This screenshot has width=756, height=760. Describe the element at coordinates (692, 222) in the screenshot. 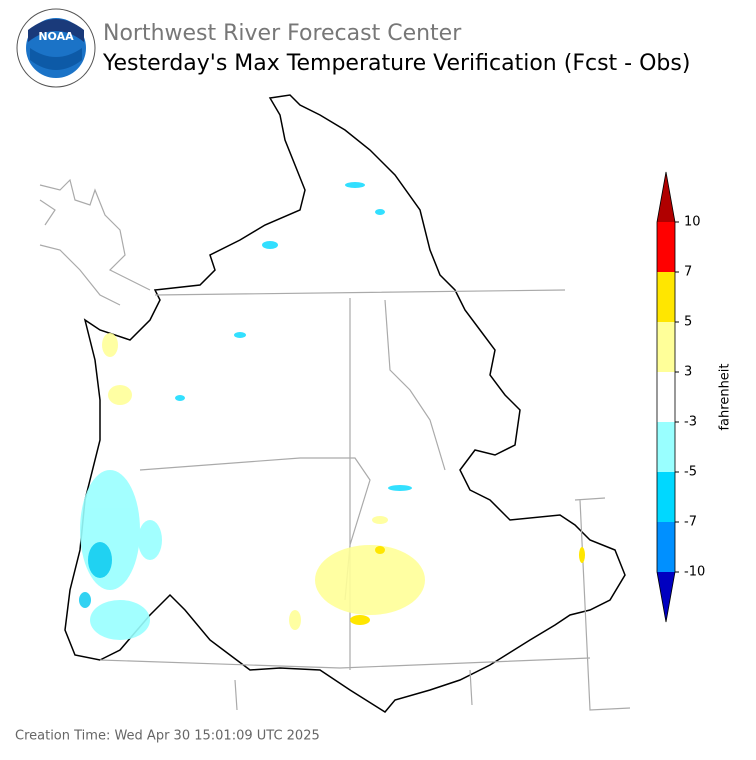

I see `colorbar-tick-label: 10` at that location.